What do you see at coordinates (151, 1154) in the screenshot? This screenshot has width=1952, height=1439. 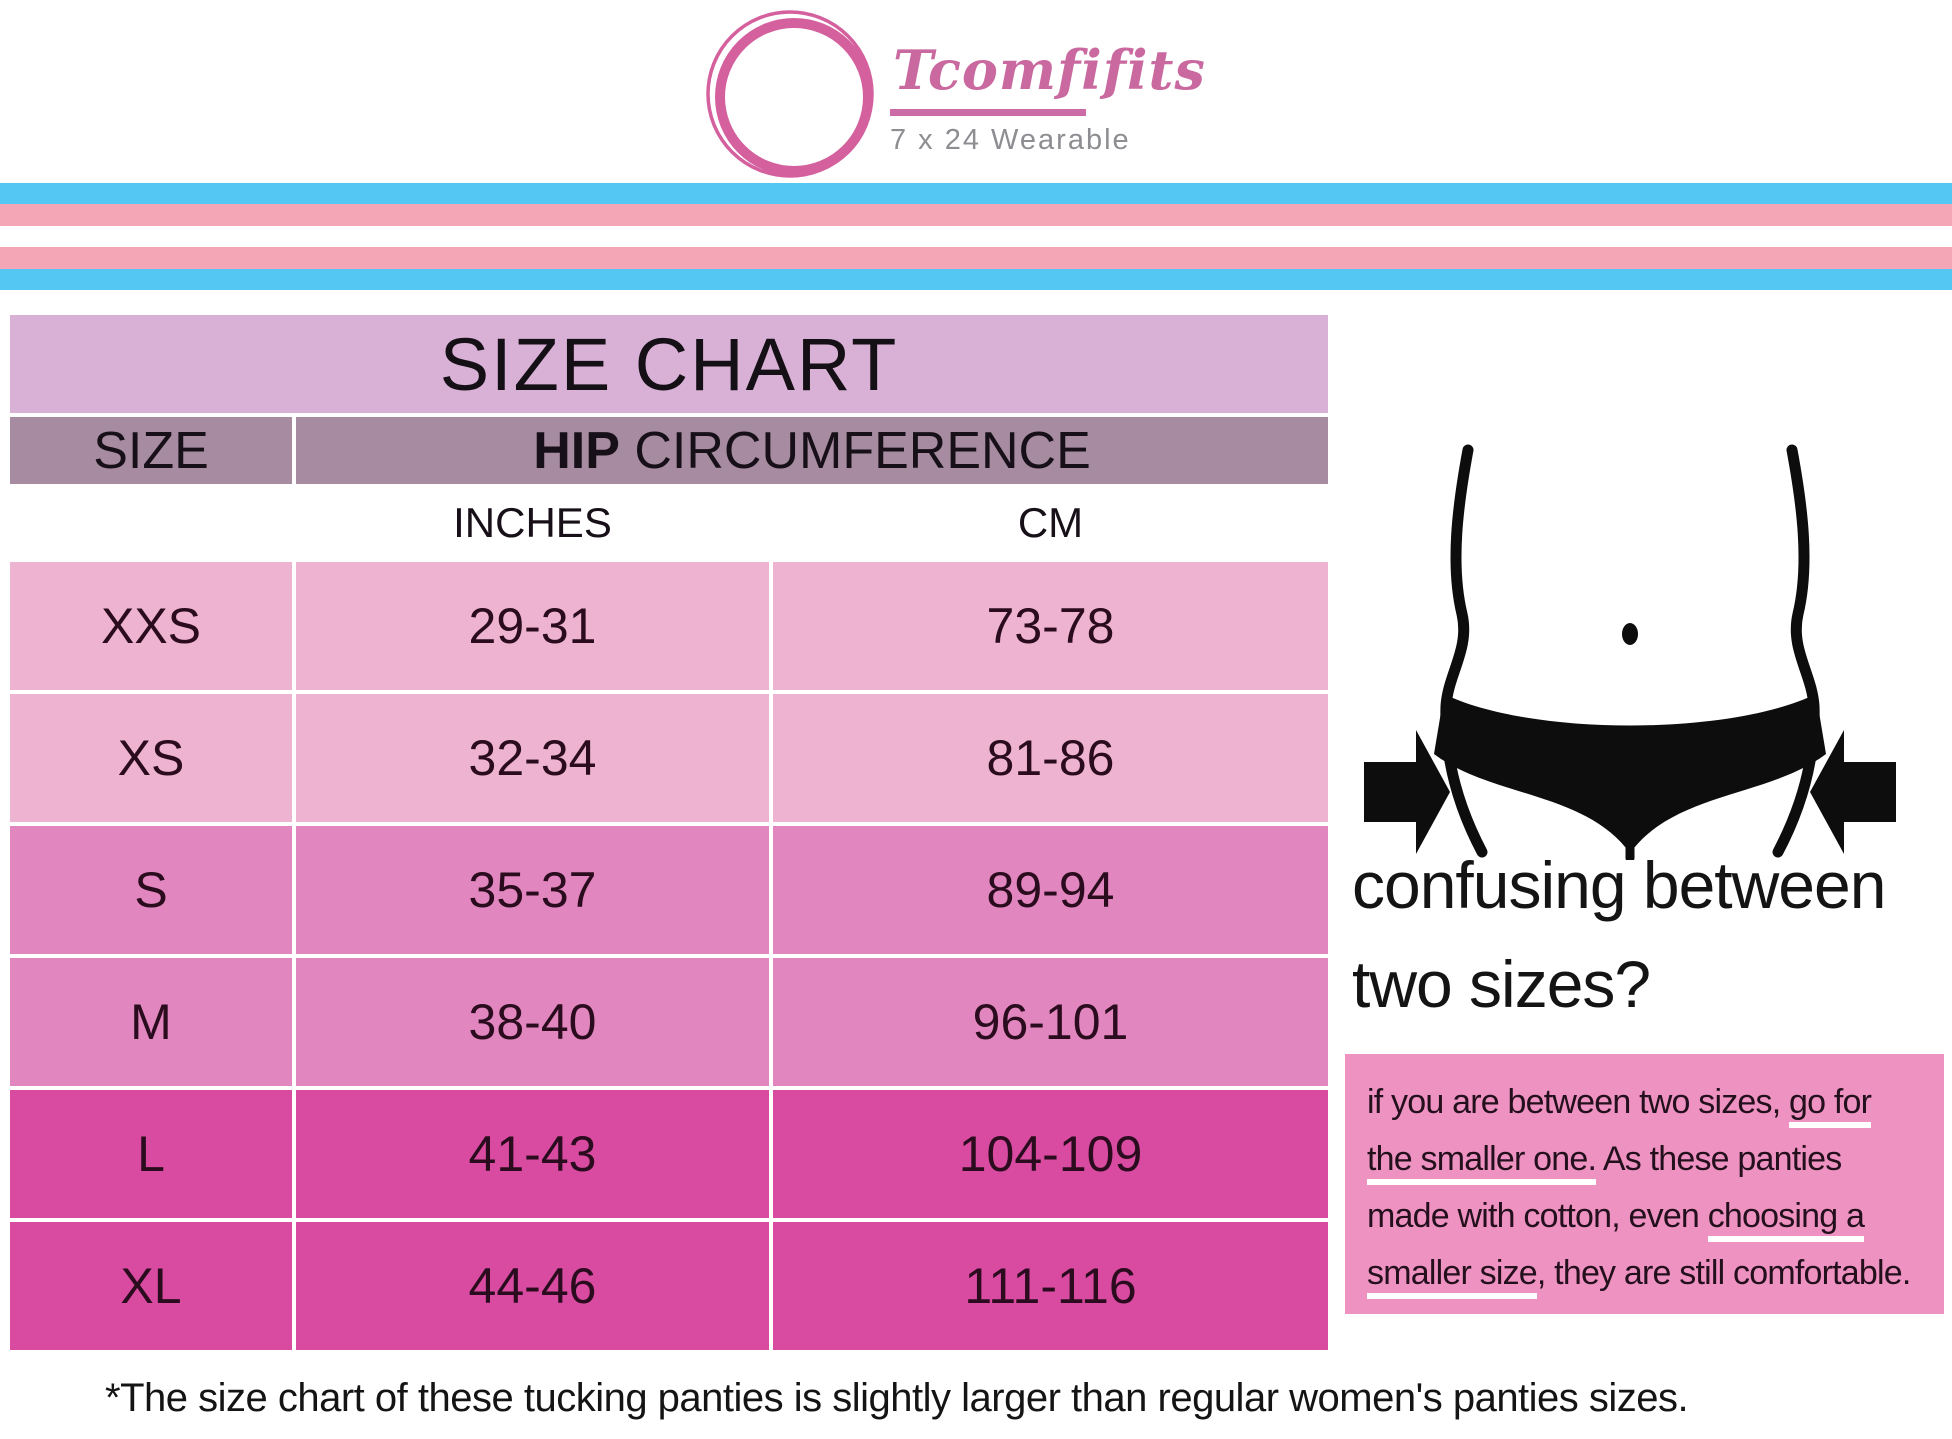 I see `row-label-l: L` at bounding box center [151, 1154].